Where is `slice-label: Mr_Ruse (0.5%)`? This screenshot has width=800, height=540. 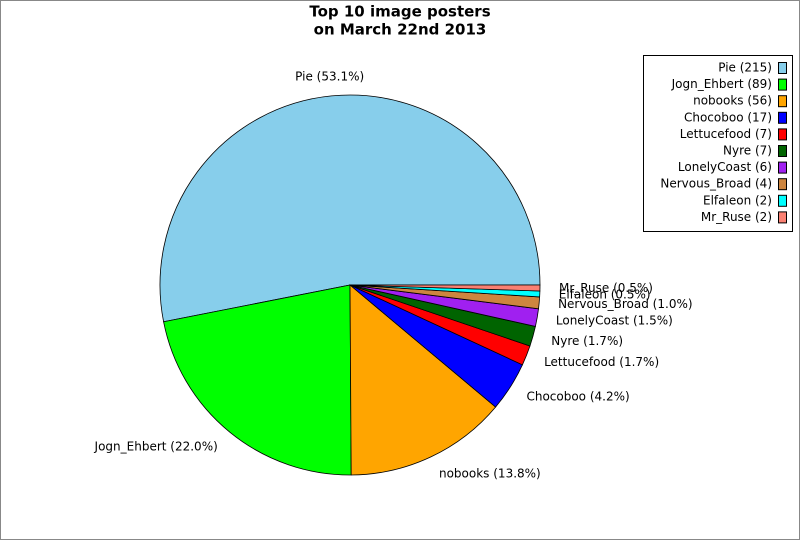
slice-label: Mr_Ruse (0.5%) is located at coordinates (606, 288).